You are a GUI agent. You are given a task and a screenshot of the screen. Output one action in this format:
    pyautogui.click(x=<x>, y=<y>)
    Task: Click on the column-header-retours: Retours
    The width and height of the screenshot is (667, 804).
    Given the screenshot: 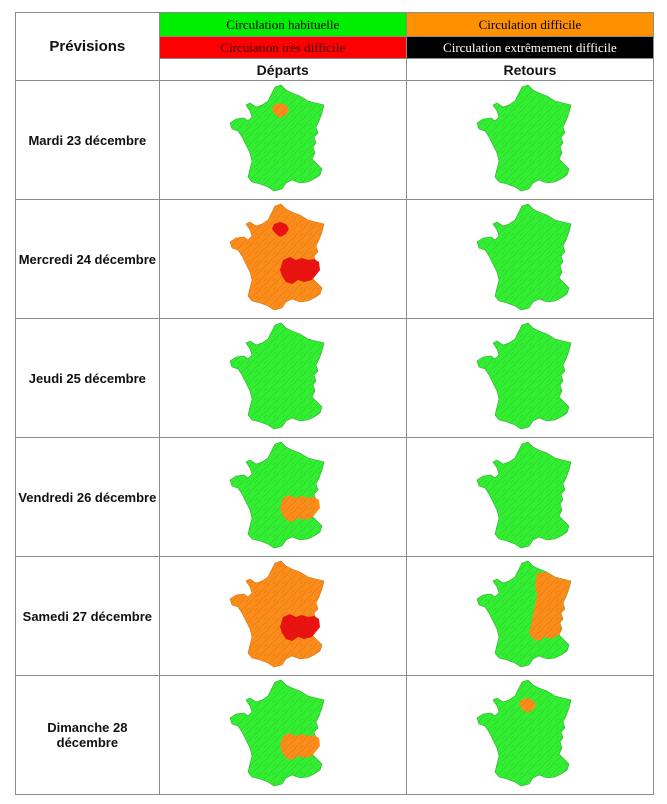 What is the action you would take?
    pyautogui.click(x=530, y=69)
    